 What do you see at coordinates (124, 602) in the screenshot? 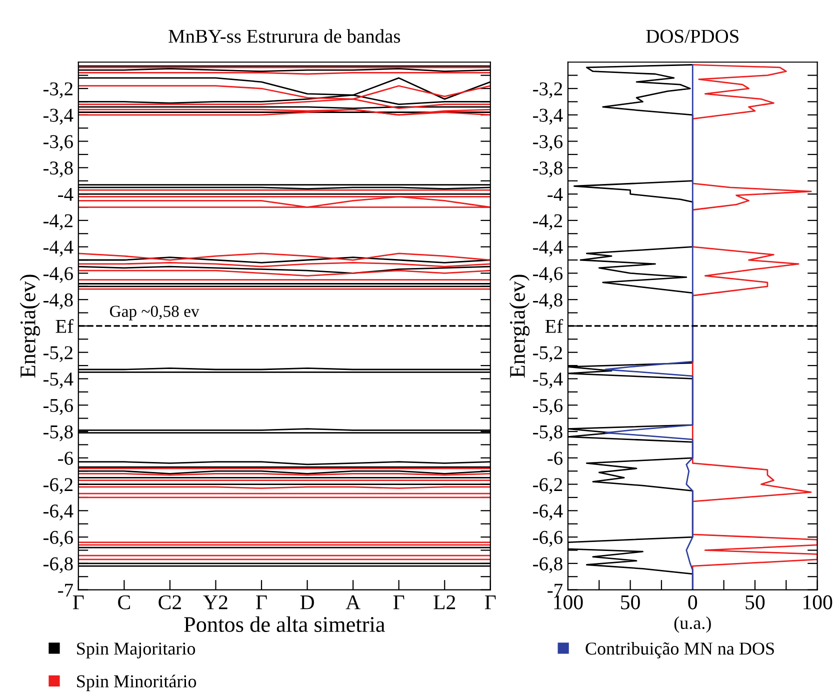
I see `x-tick-label: C` at bounding box center [124, 602].